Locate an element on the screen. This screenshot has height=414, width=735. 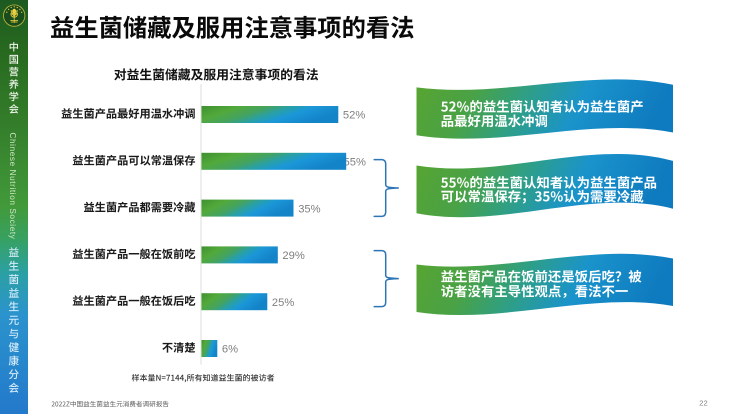
svg-text: Chinese Nutrition Society is located at coordinates (12, 186).